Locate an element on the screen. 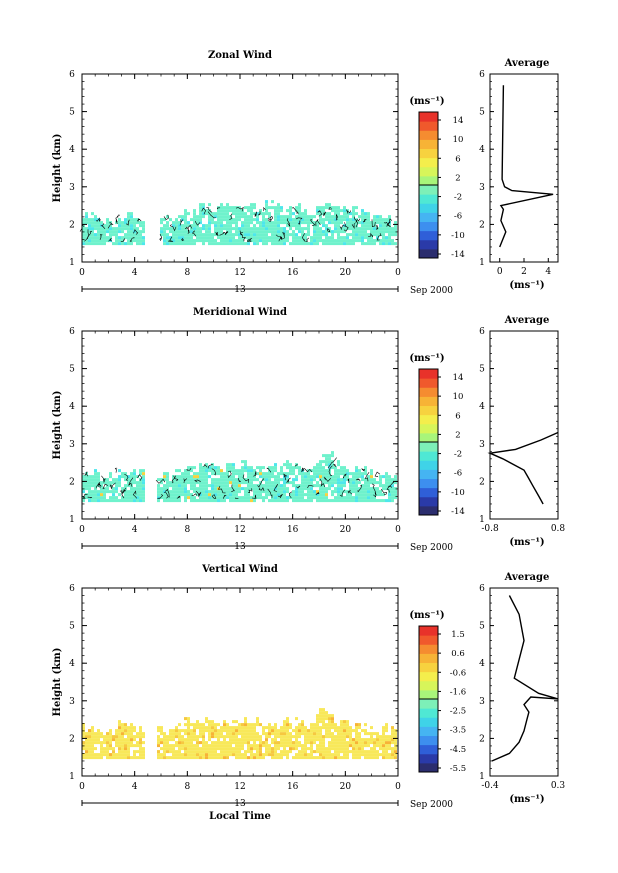  x-axis-label: Local Time is located at coordinates (240, 816).